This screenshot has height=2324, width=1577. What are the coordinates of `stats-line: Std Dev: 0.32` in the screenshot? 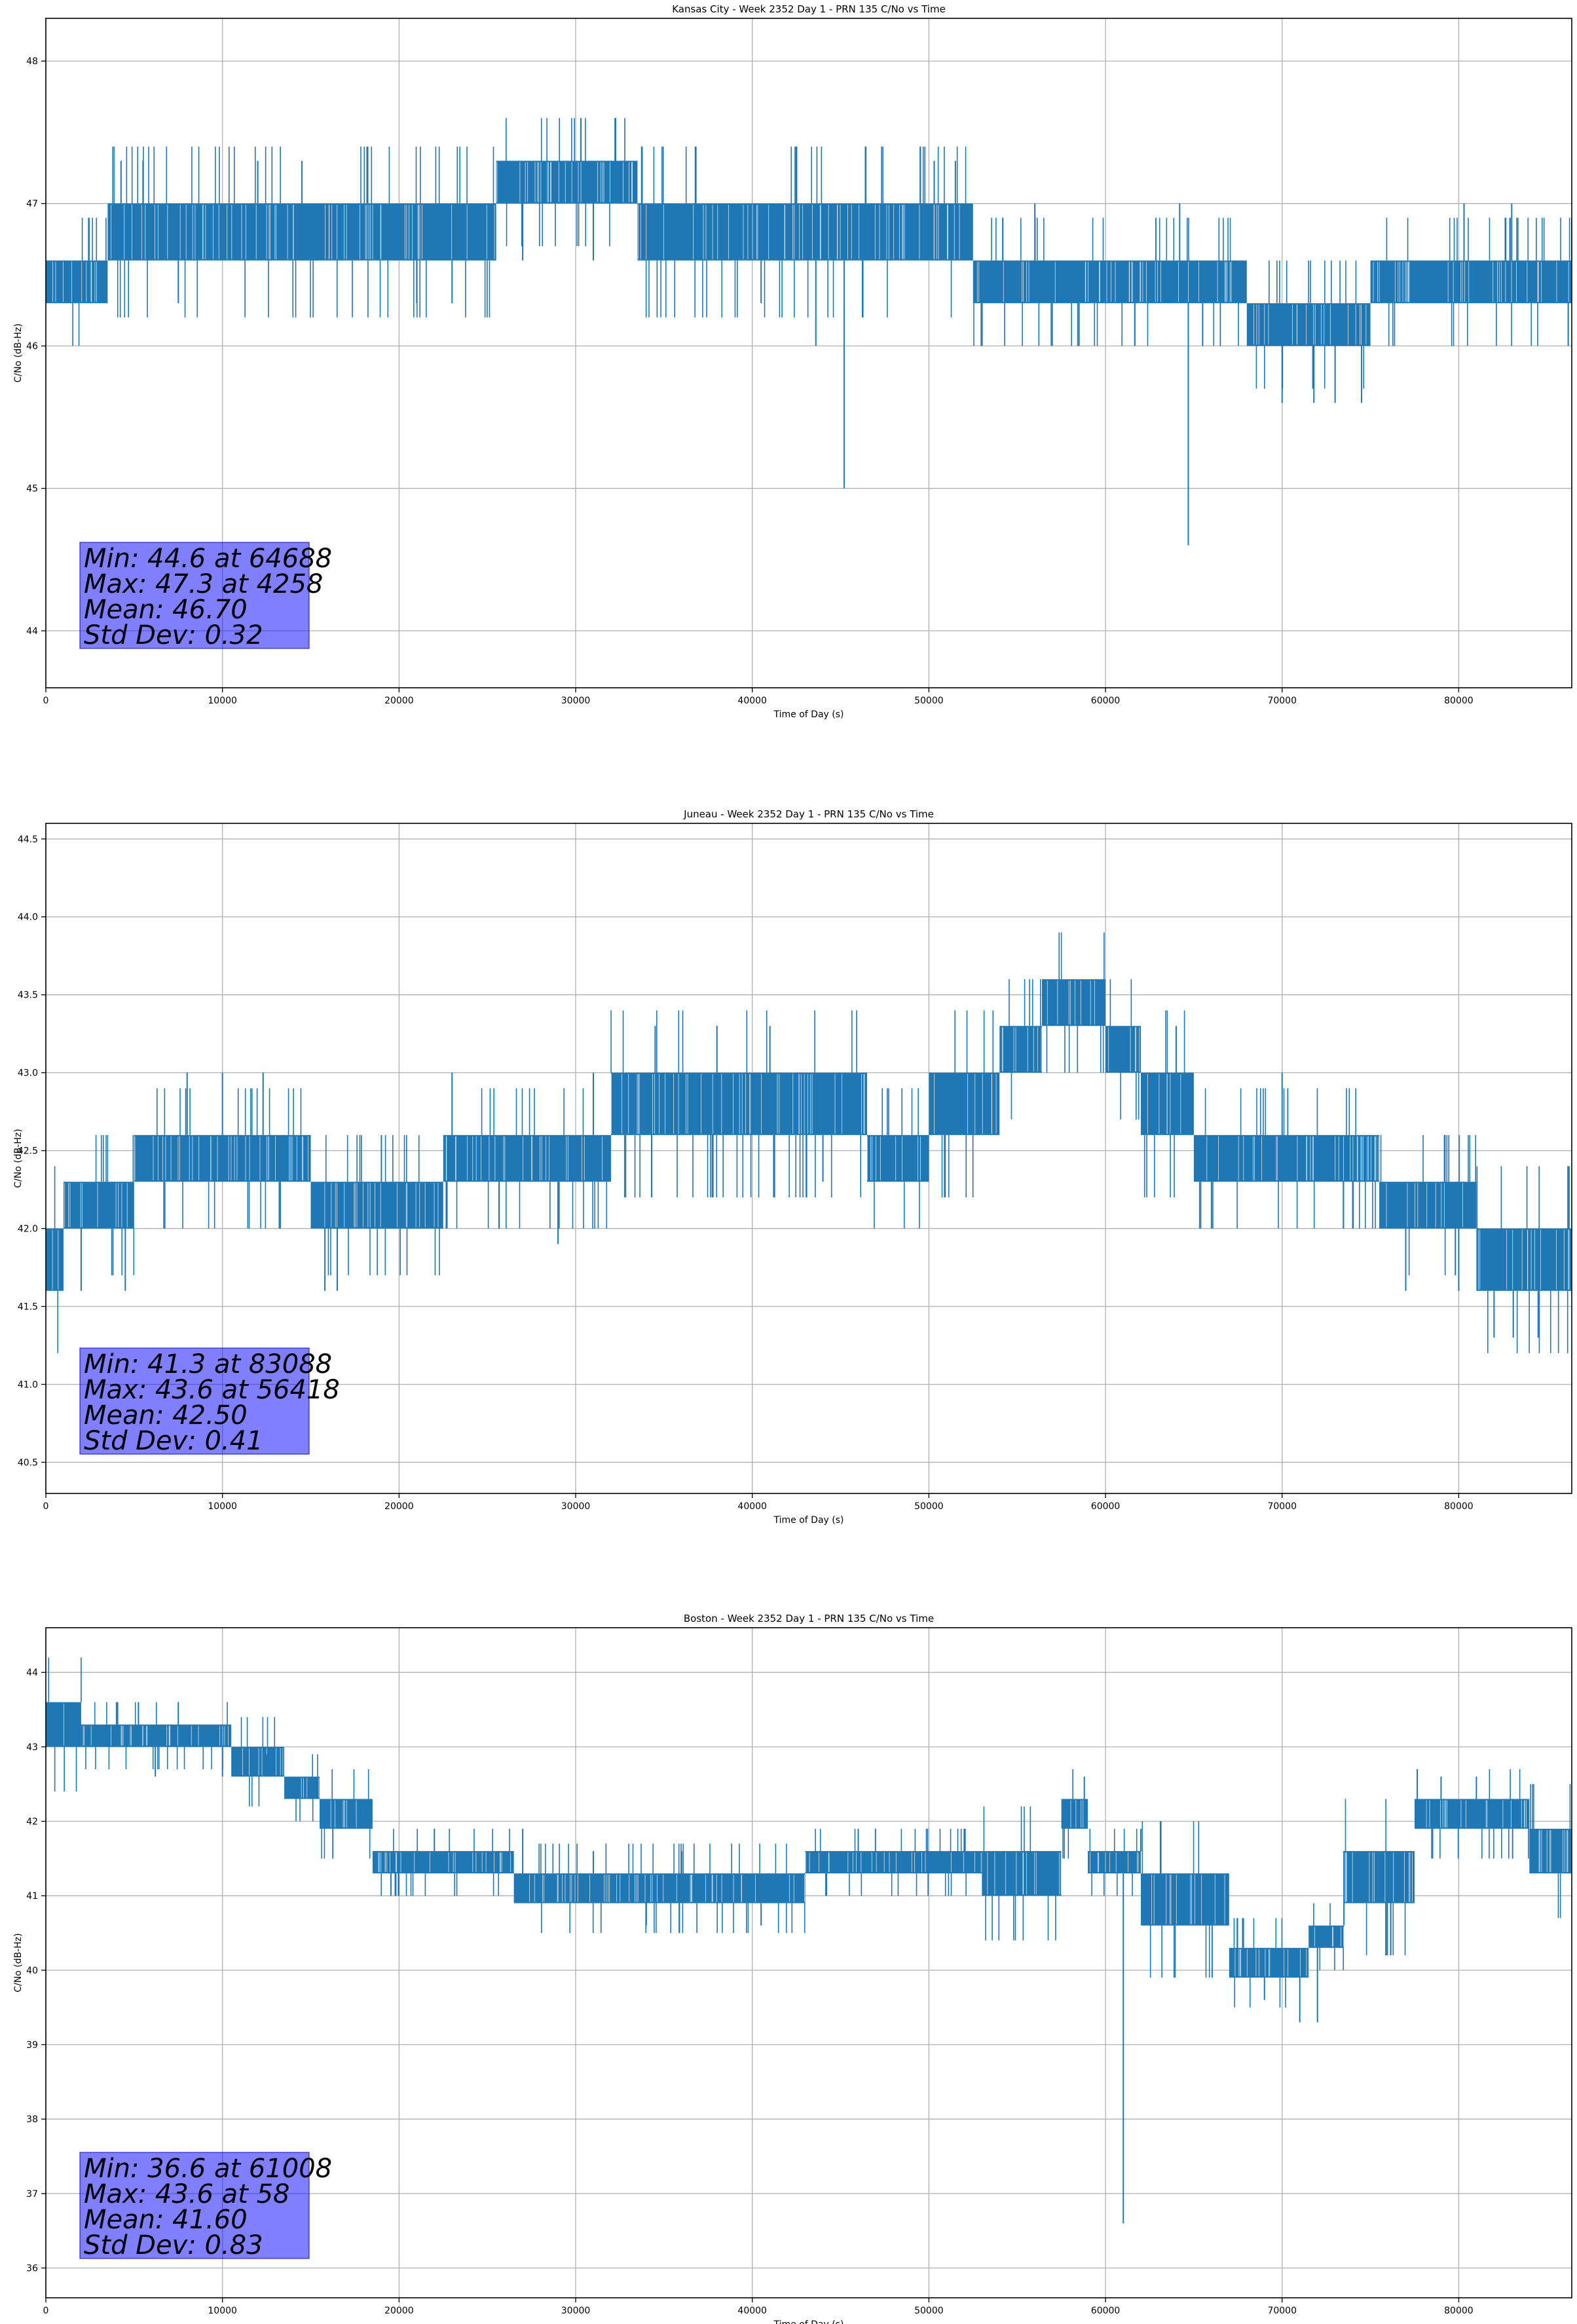 It's located at (173, 635).